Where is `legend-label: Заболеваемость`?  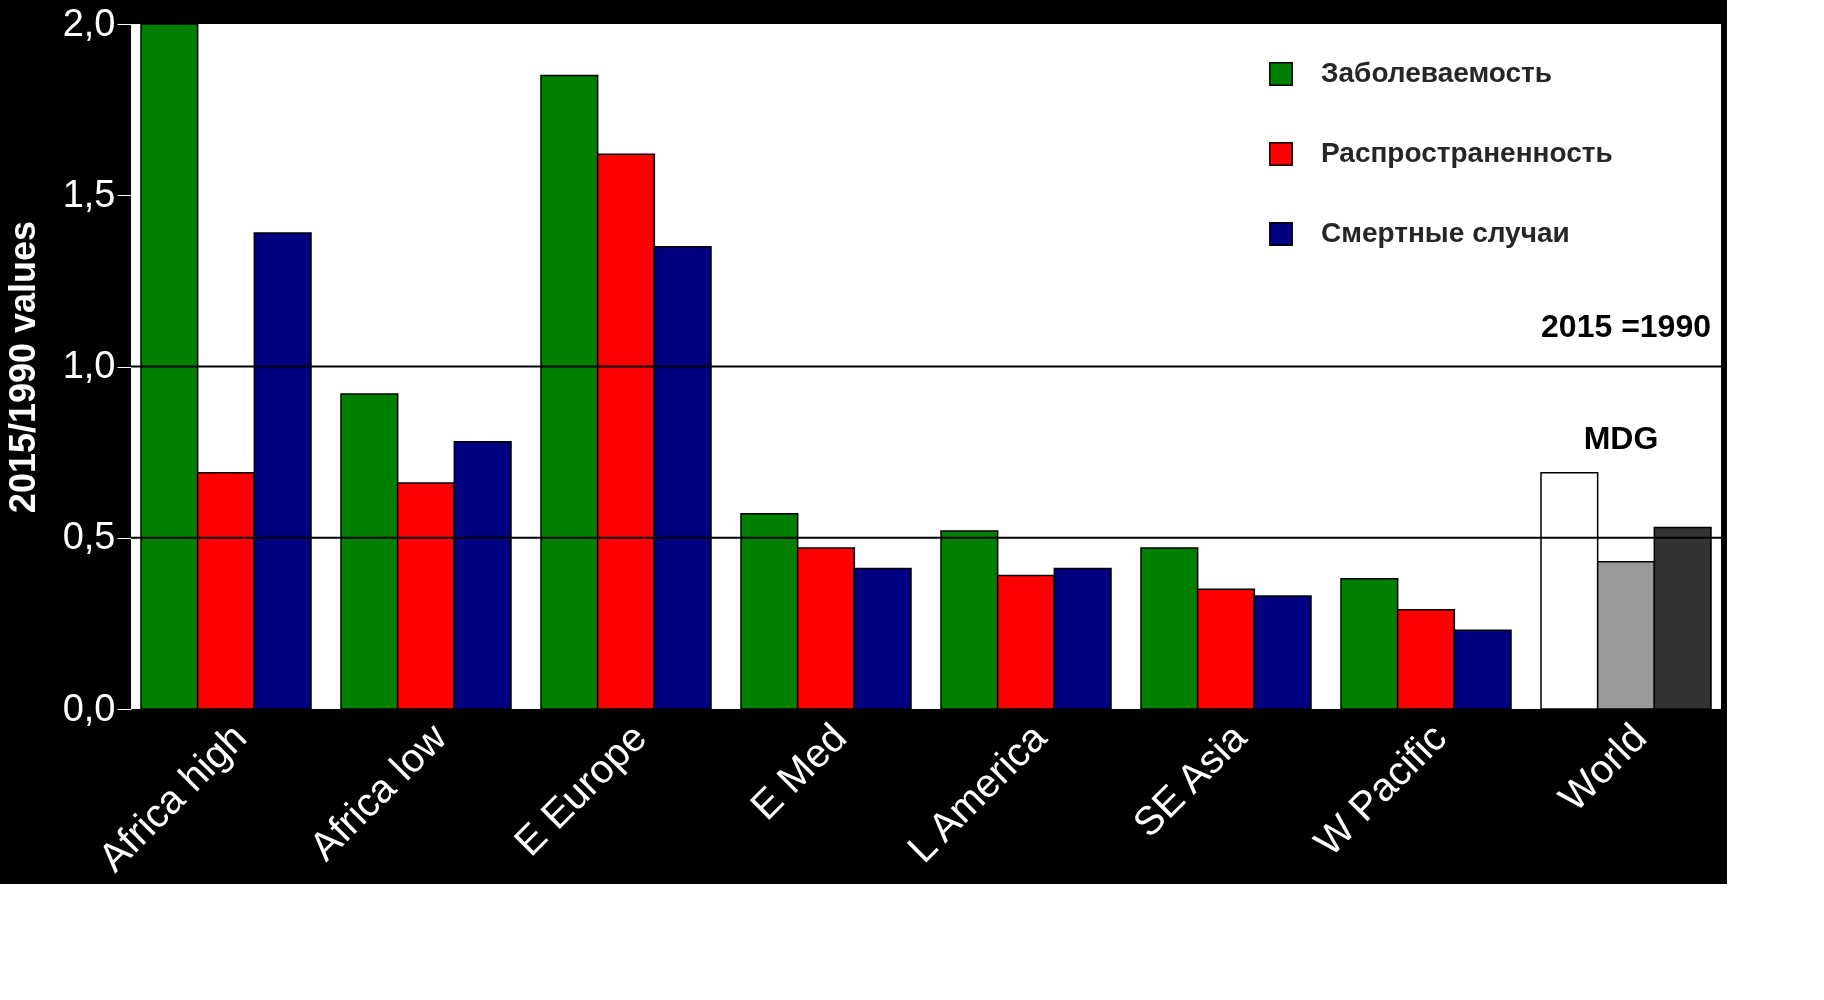 legend-label: Заболеваемость is located at coordinates (1436, 72).